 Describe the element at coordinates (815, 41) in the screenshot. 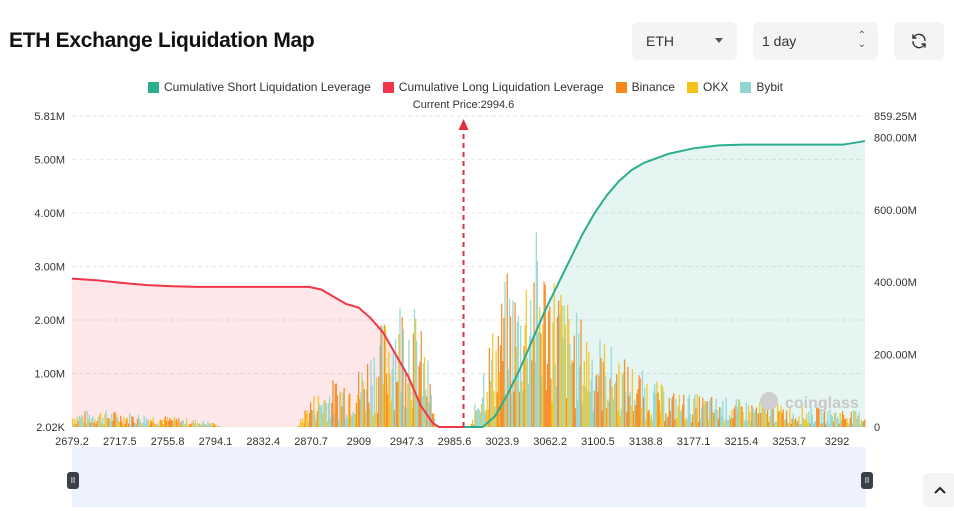

I see `interval-select: 1 day ⌃ ⌄` at that location.